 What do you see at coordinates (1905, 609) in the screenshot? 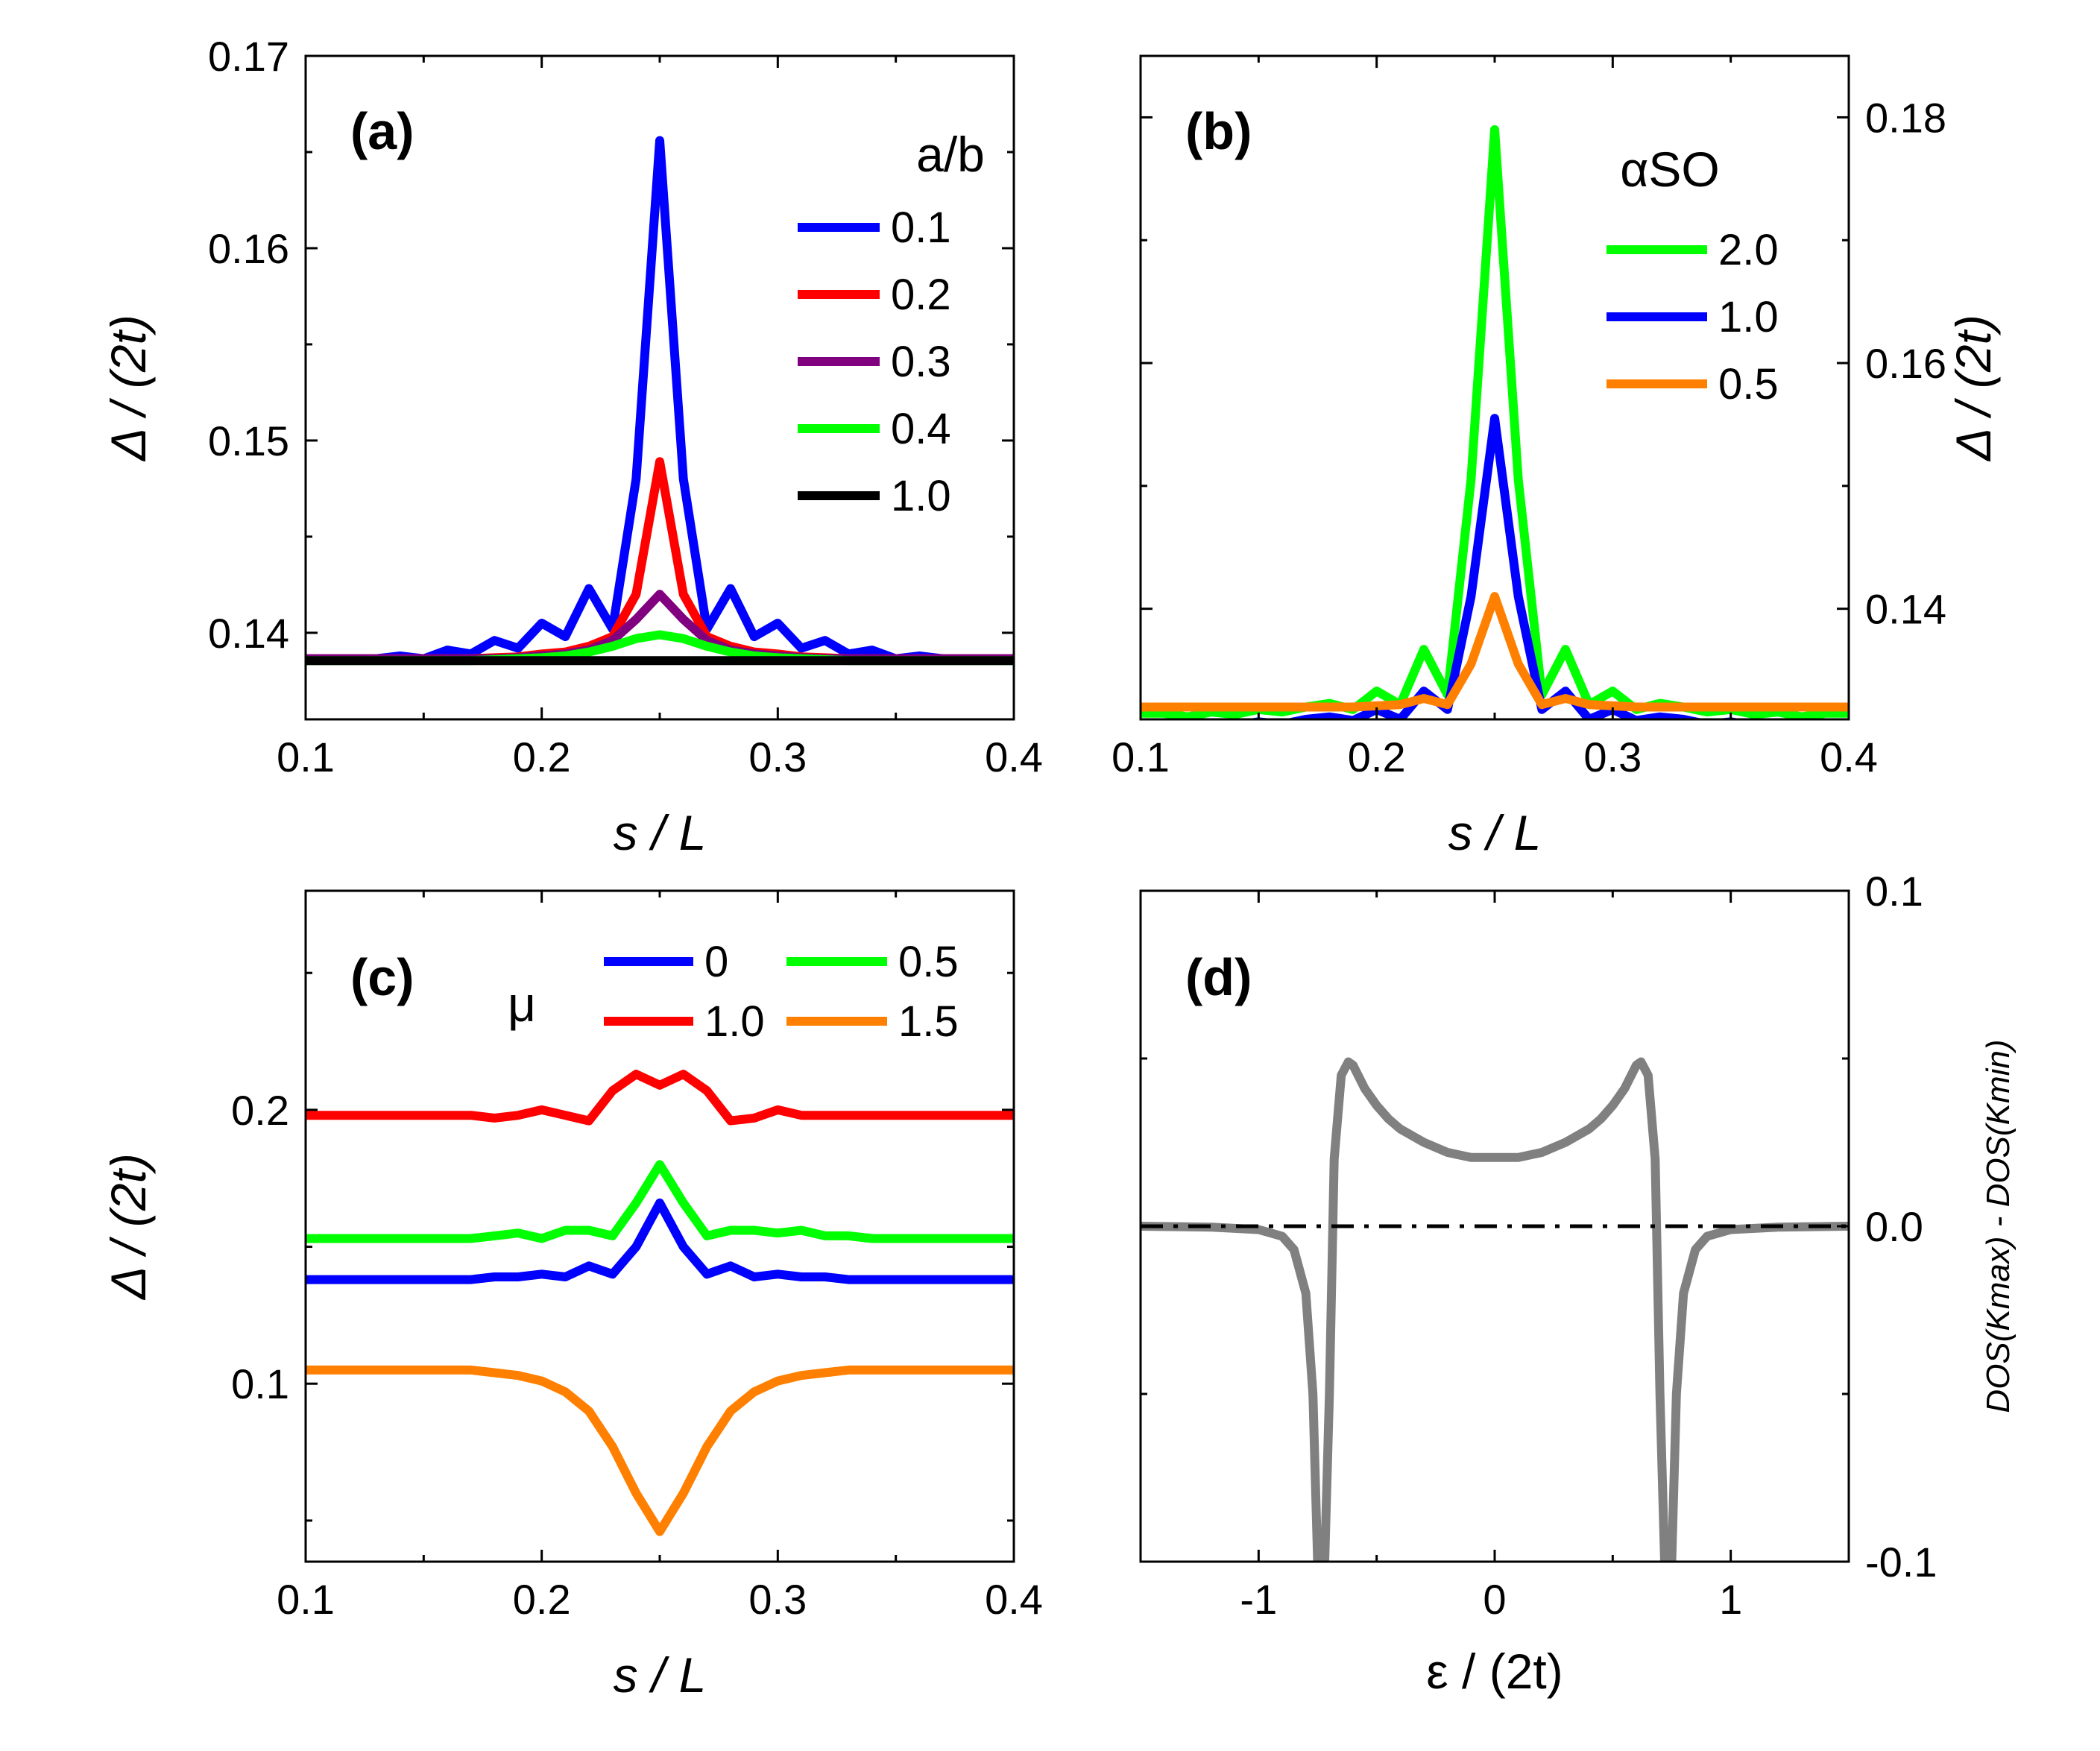
I see `panel-b-y-tick-label: 0.14` at bounding box center [1905, 609].